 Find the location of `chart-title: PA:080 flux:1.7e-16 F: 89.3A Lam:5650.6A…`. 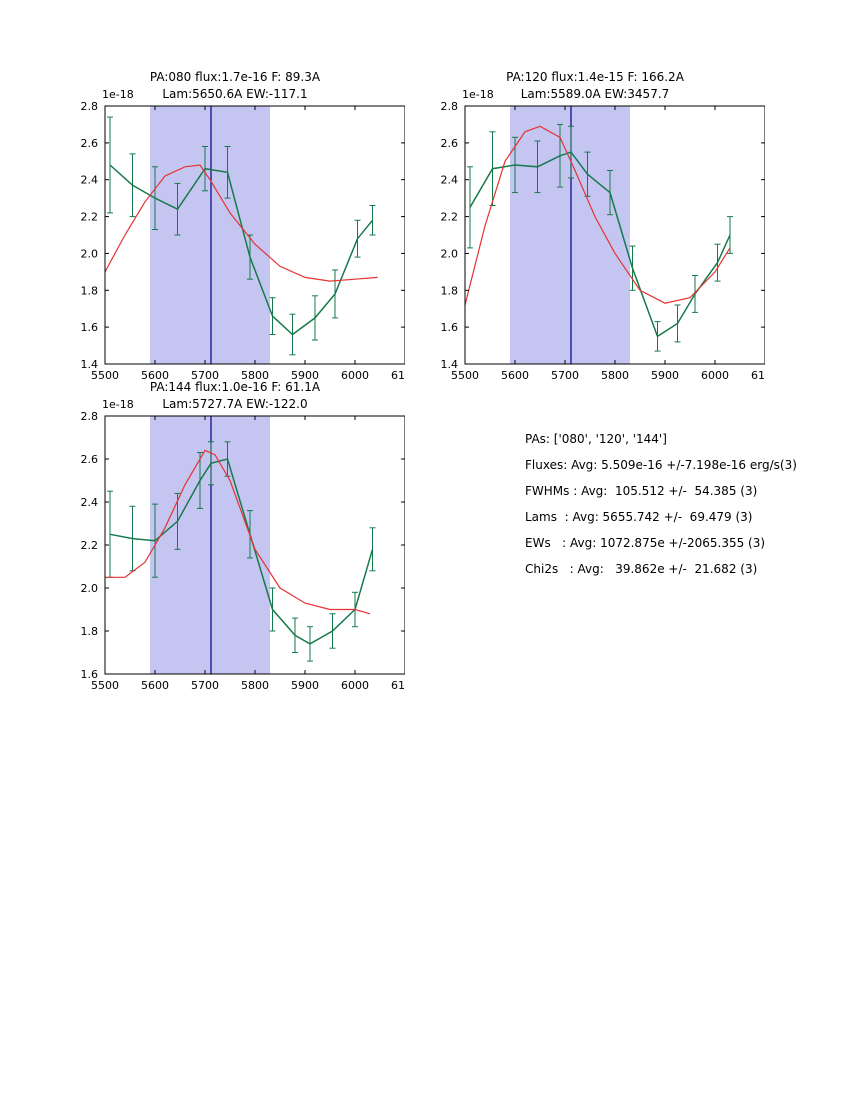

chart-title: PA:080 flux:1.7e-16 F: 89.3A Lam:5650.6A… is located at coordinates (235, 86).